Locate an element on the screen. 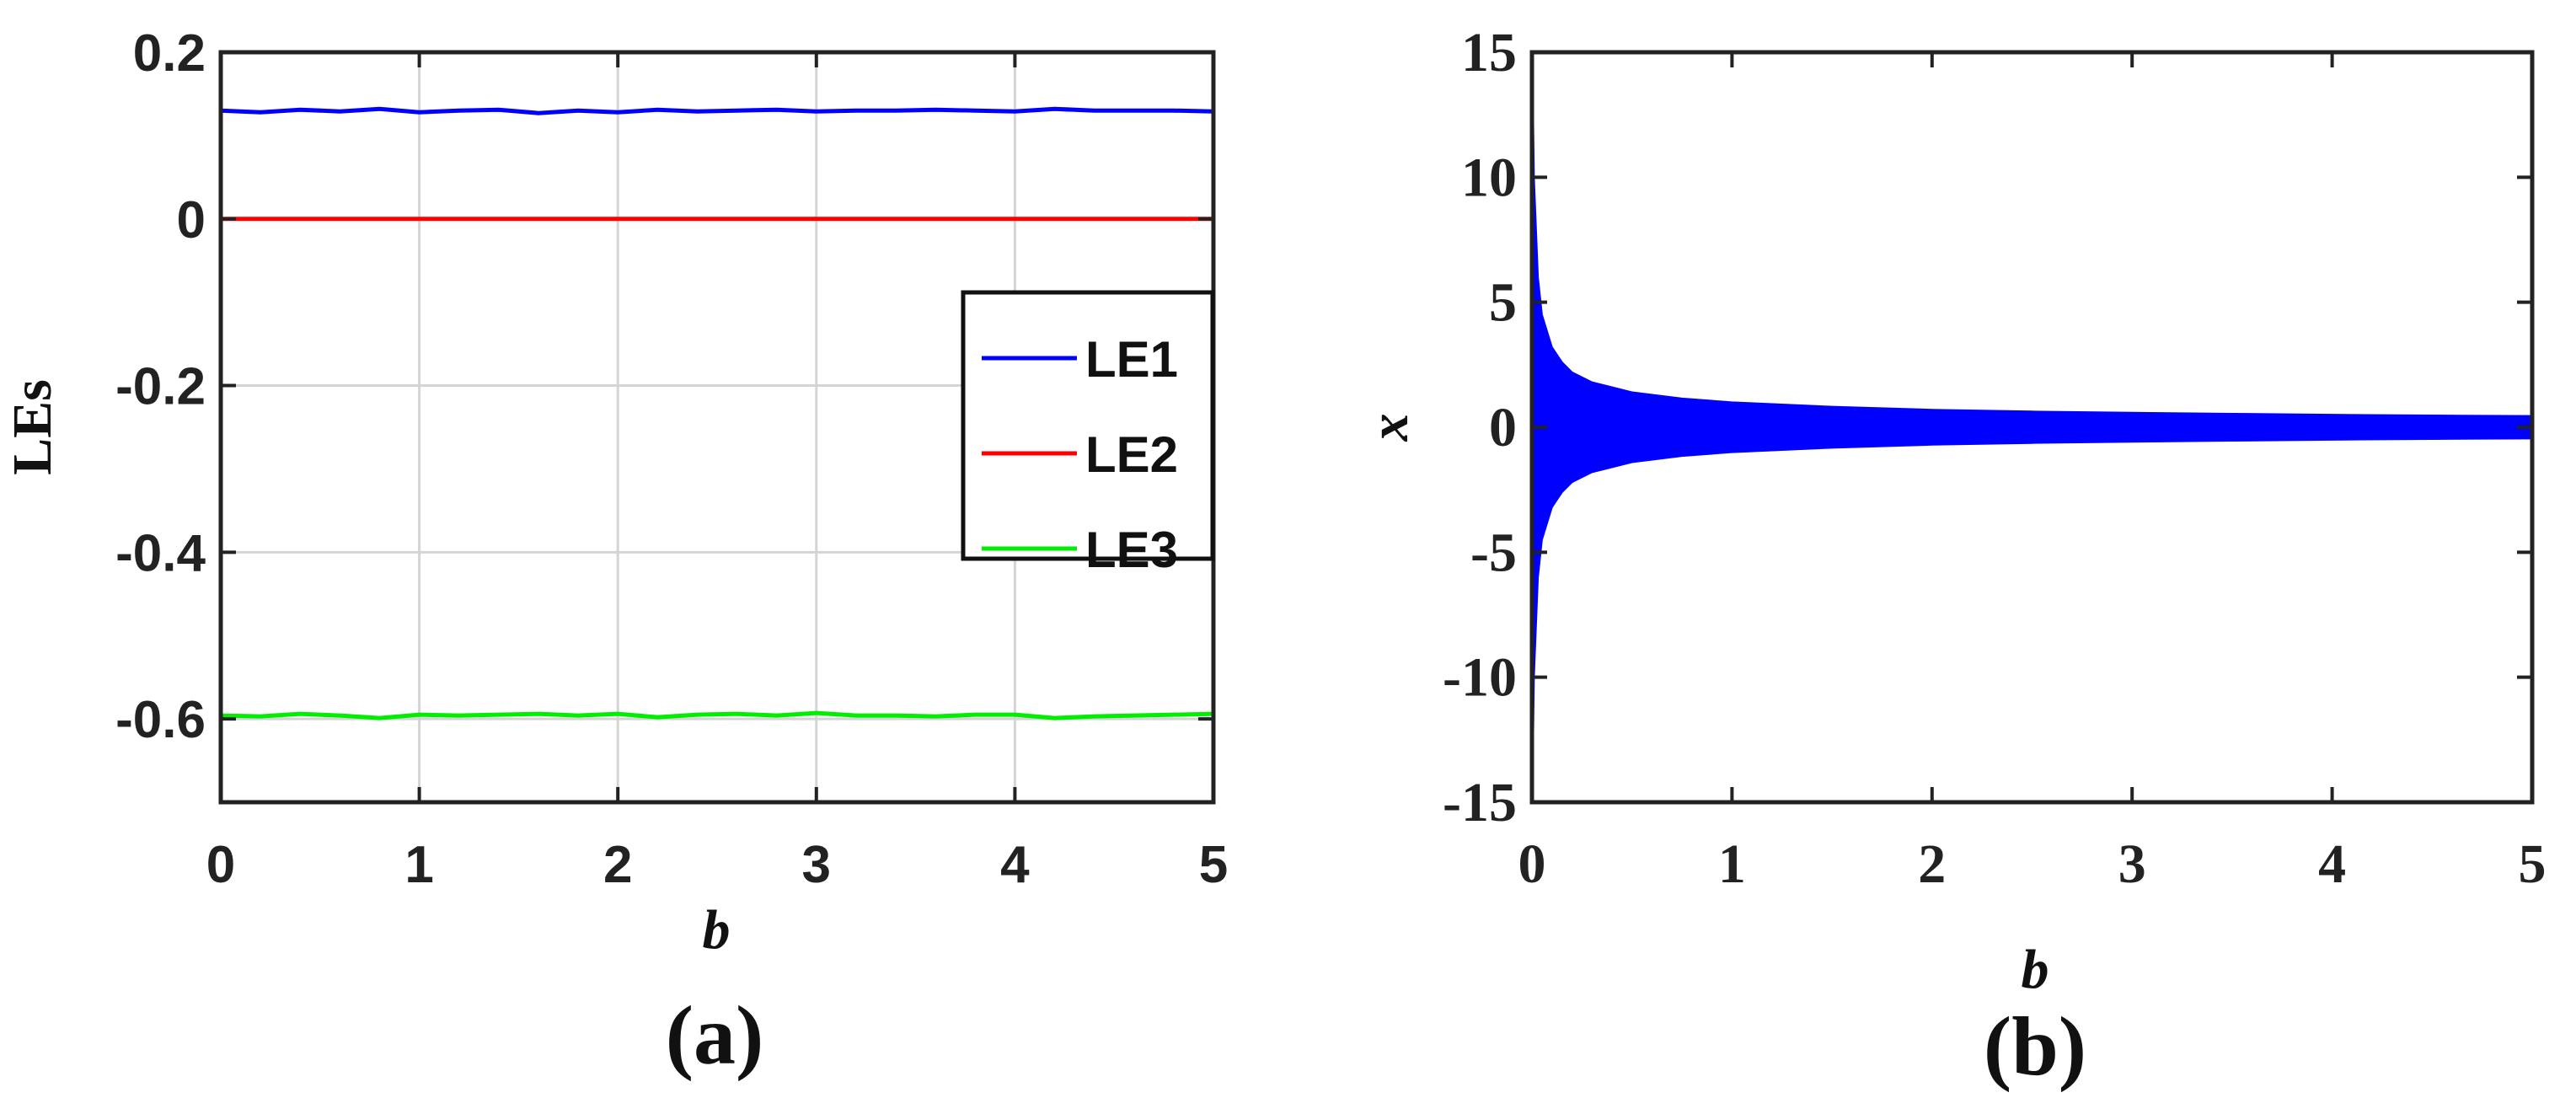 The height and width of the screenshot is (1098, 2576). legend-label-le2: LE2 is located at coordinates (1131, 454).